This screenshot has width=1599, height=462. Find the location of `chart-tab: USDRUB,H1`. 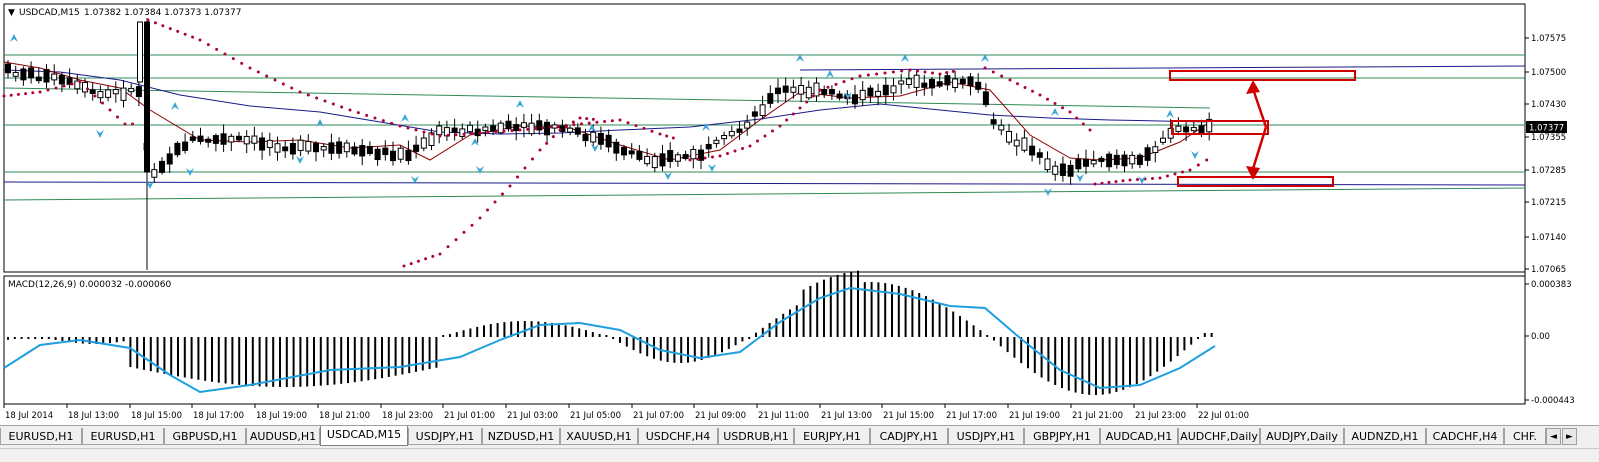

chart-tab: USDRUB,H1 is located at coordinates (756, 436).